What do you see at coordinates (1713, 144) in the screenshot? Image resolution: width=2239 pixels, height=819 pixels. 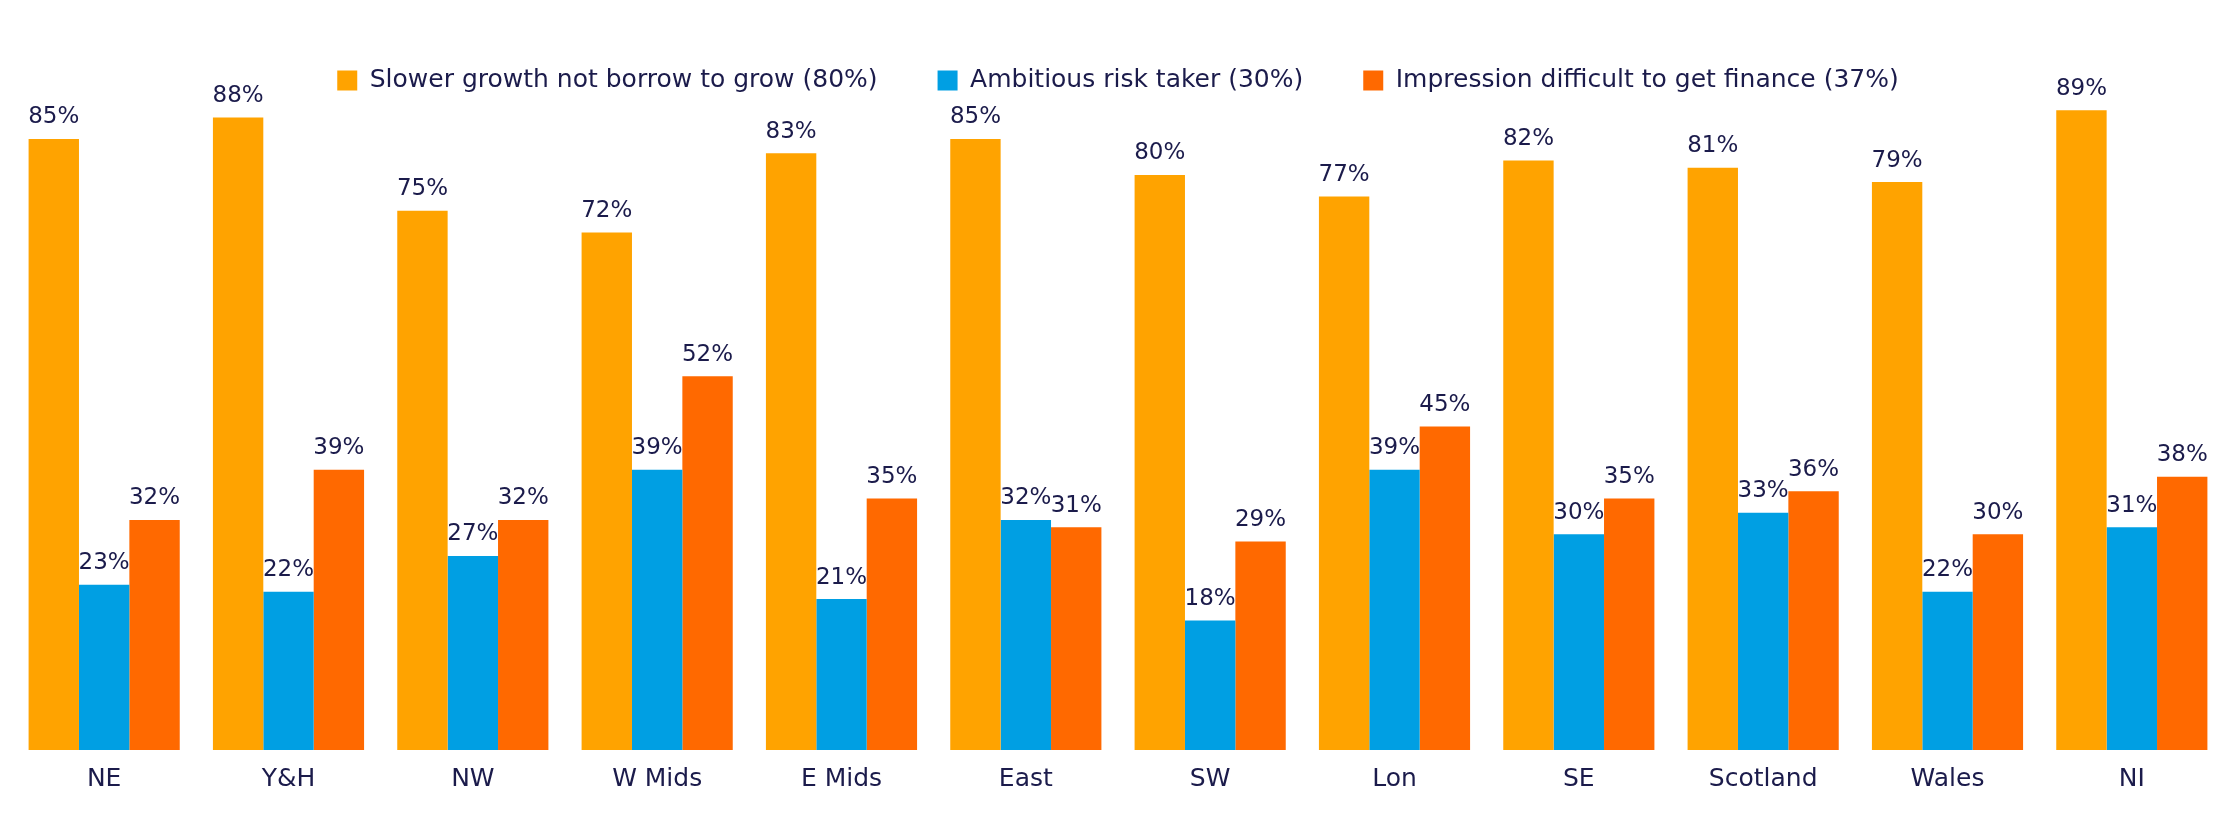 I see `data-label: 81%` at bounding box center [1713, 144].